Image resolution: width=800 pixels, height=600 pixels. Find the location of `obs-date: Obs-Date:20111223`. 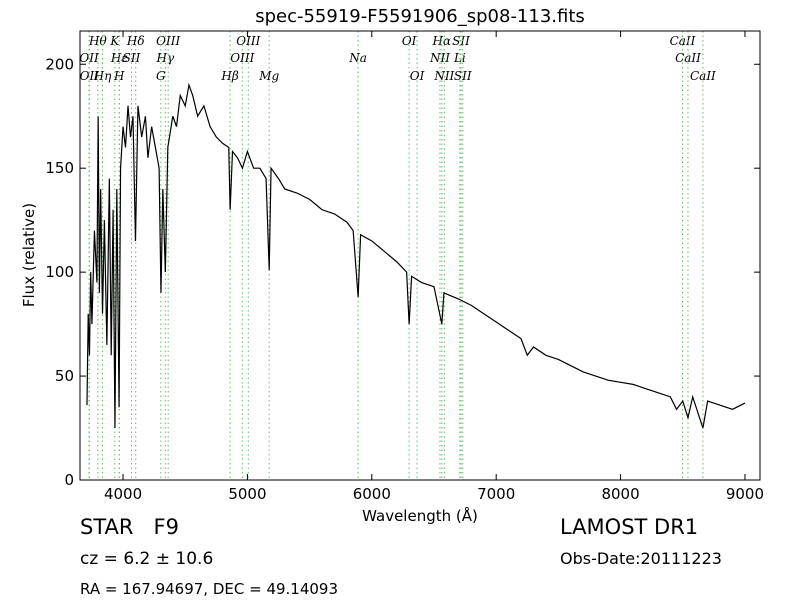

obs-date: Obs-Date:20111223 is located at coordinates (641, 558).